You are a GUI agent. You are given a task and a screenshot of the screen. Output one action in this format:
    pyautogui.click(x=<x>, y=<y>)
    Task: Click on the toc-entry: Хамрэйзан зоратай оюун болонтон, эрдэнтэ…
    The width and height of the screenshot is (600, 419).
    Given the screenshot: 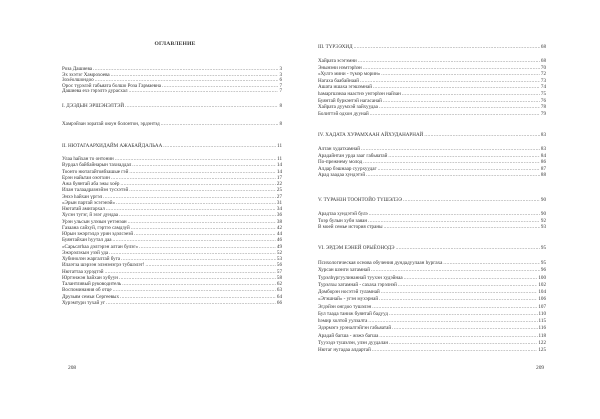 What is the action you would take?
    pyautogui.click(x=172, y=124)
    